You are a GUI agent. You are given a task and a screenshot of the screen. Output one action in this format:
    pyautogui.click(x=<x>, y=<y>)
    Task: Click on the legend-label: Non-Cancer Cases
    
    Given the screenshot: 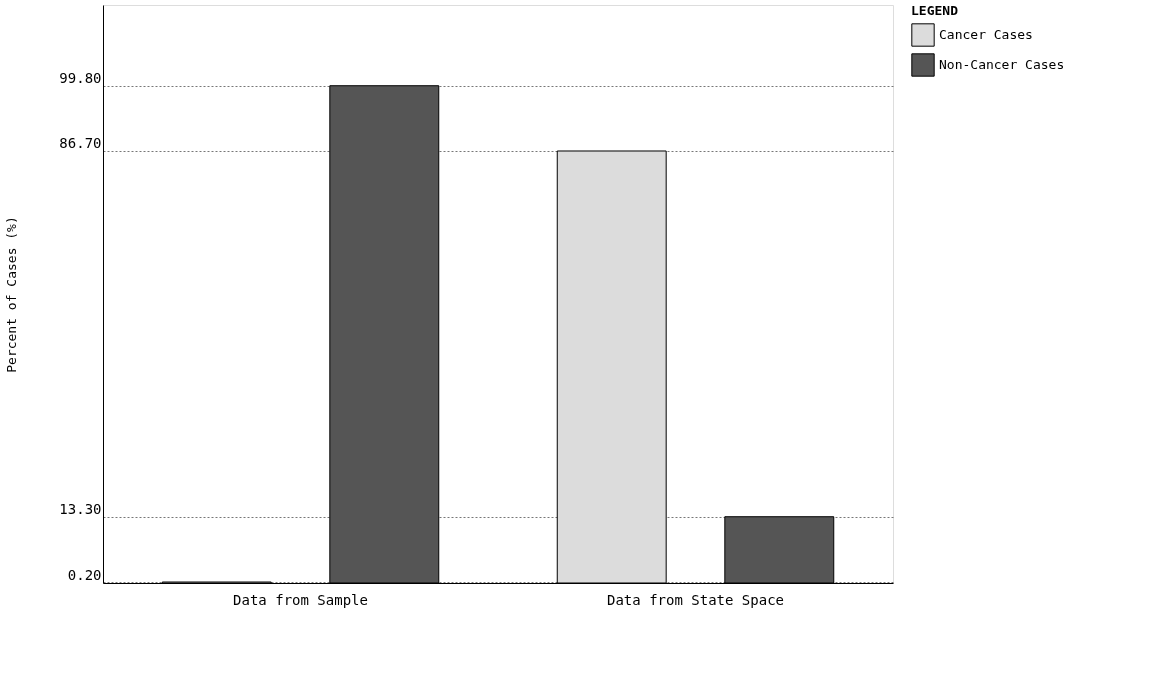 What is the action you would take?
    pyautogui.click(x=1002, y=64)
    